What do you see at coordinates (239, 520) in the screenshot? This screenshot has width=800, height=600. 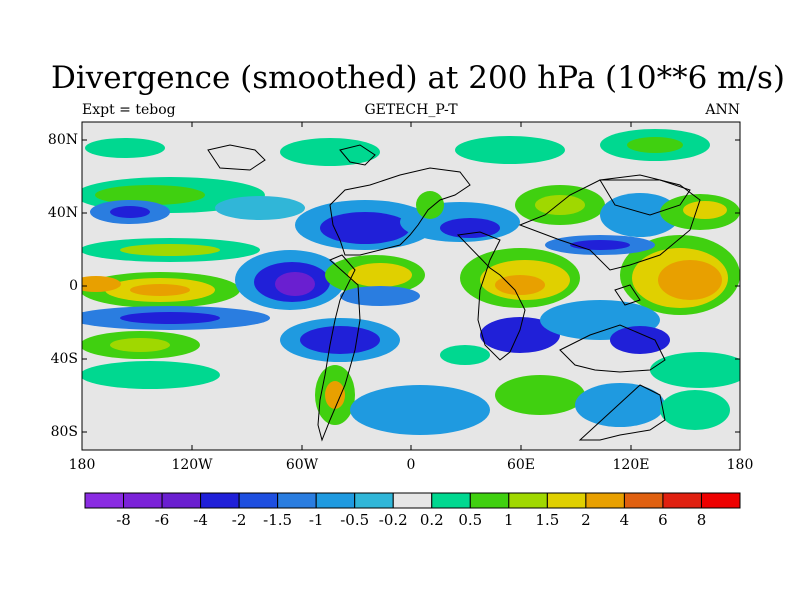 I see `colorbar-tick-label: -2` at bounding box center [239, 520].